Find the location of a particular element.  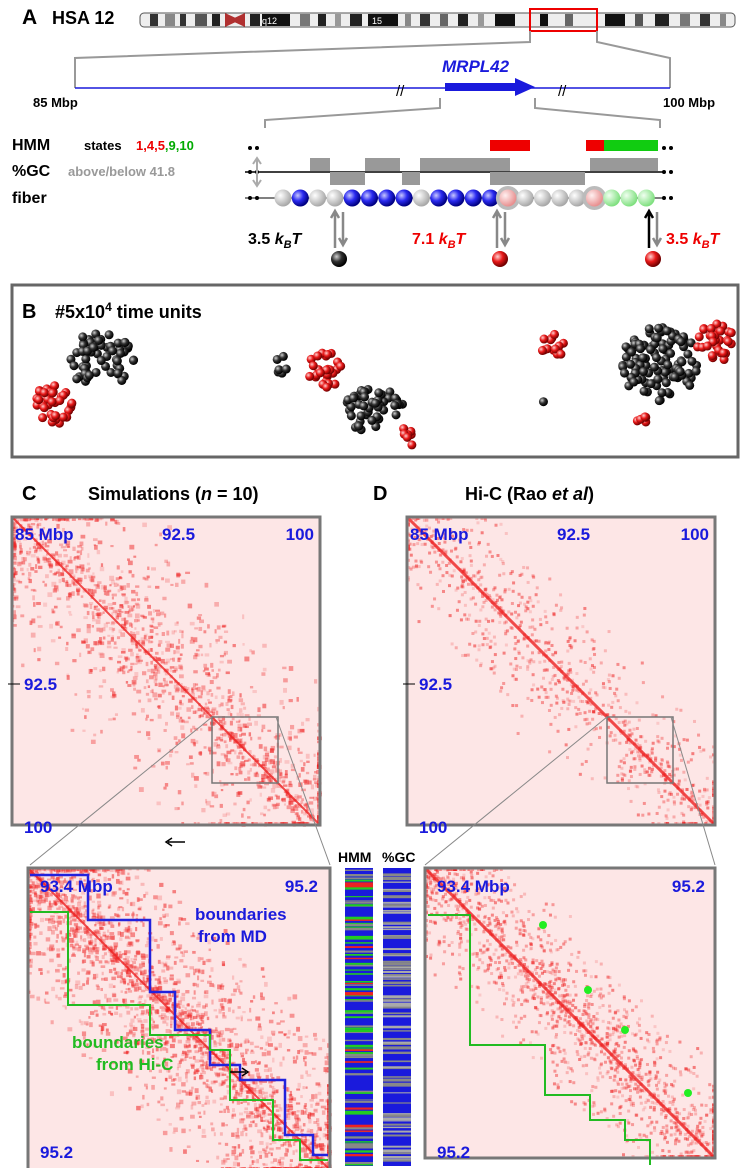

zoom-box is located at coordinates (640, 750).